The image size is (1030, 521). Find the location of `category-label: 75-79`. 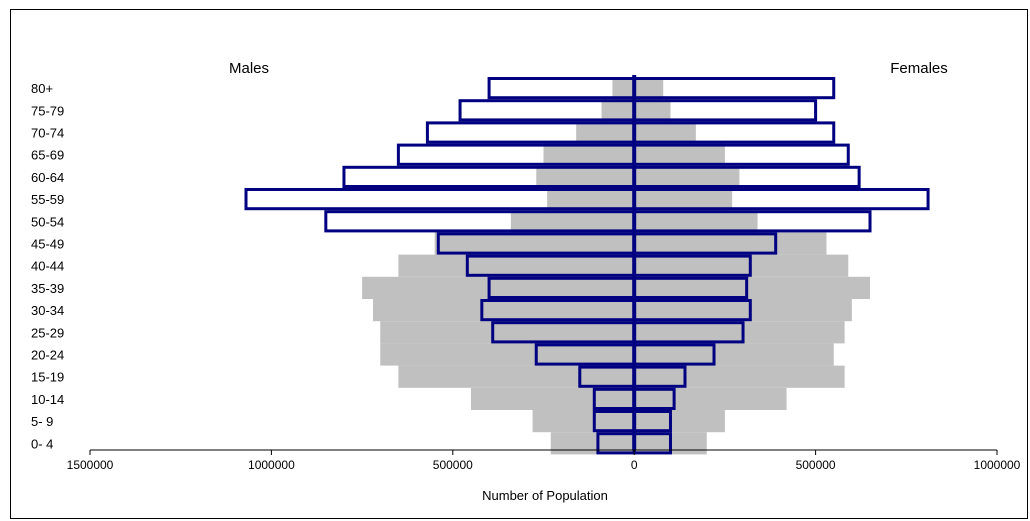

category-label: 75-79 is located at coordinates (47, 110).